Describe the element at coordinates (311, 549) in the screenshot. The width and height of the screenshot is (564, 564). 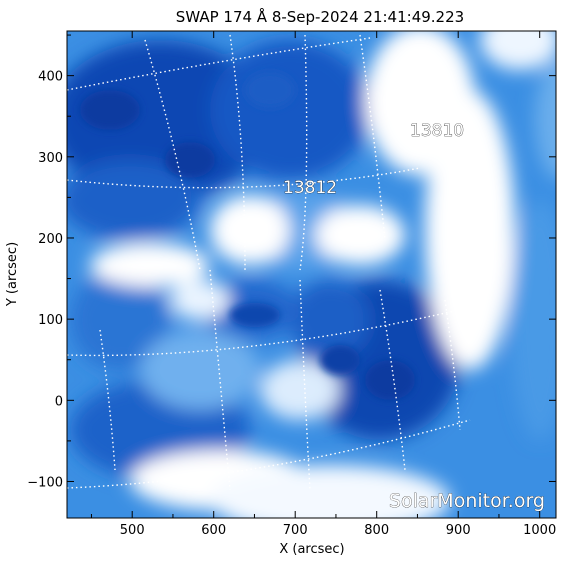
I see `x-axis-label: X (arcsec)` at that location.